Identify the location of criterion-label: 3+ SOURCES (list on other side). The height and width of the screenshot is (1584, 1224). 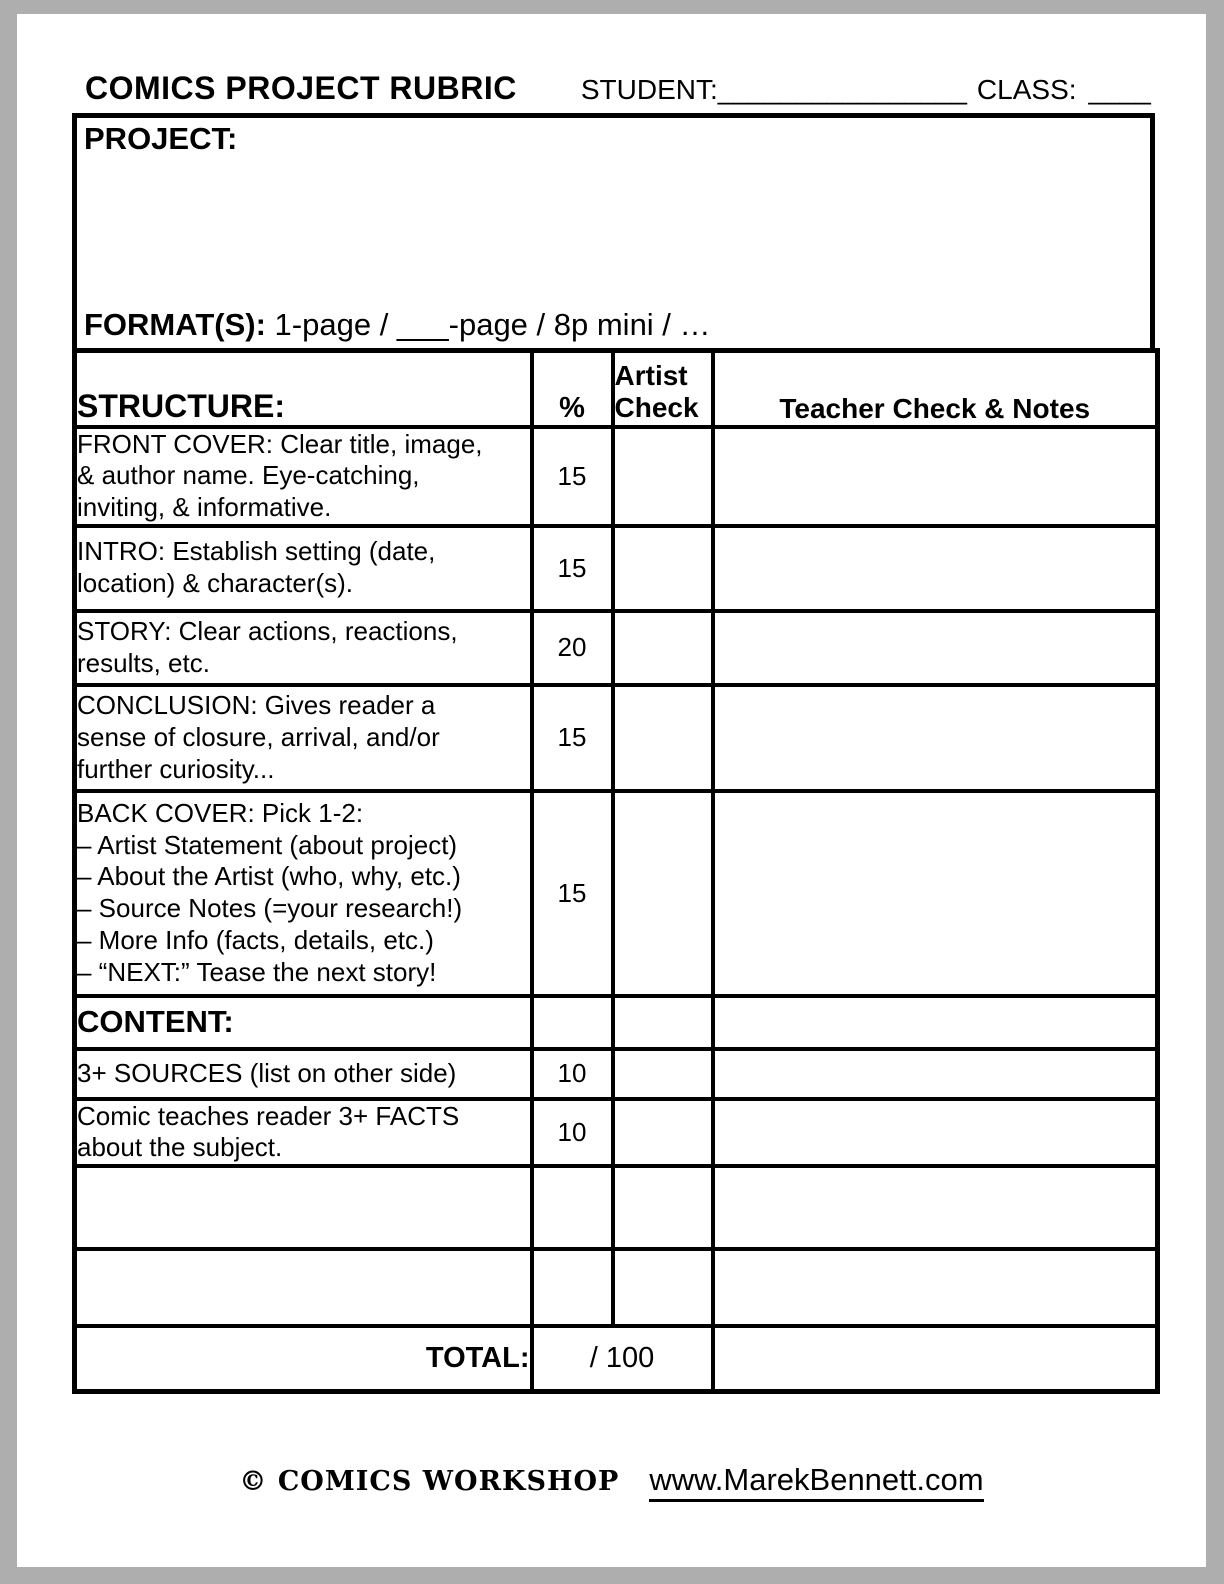
(303, 1073).